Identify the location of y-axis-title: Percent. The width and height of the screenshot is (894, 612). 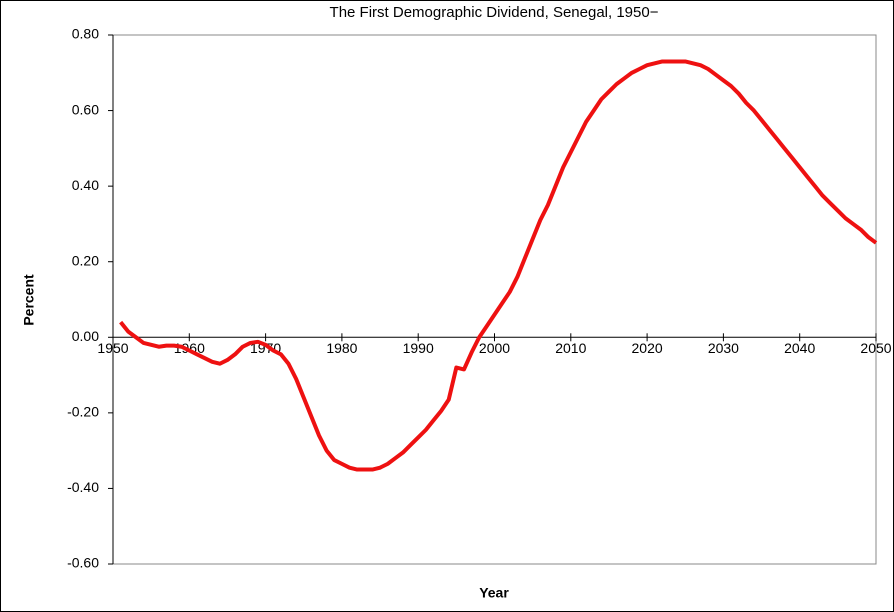
(29, 300).